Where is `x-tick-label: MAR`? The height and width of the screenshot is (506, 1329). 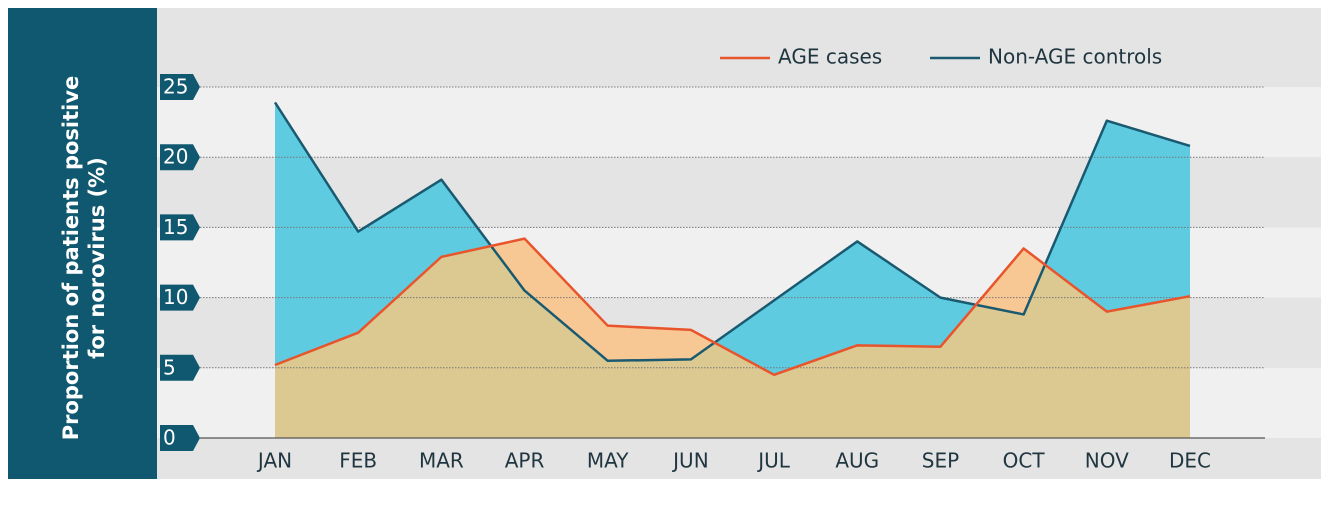 x-tick-label: MAR is located at coordinates (441, 461).